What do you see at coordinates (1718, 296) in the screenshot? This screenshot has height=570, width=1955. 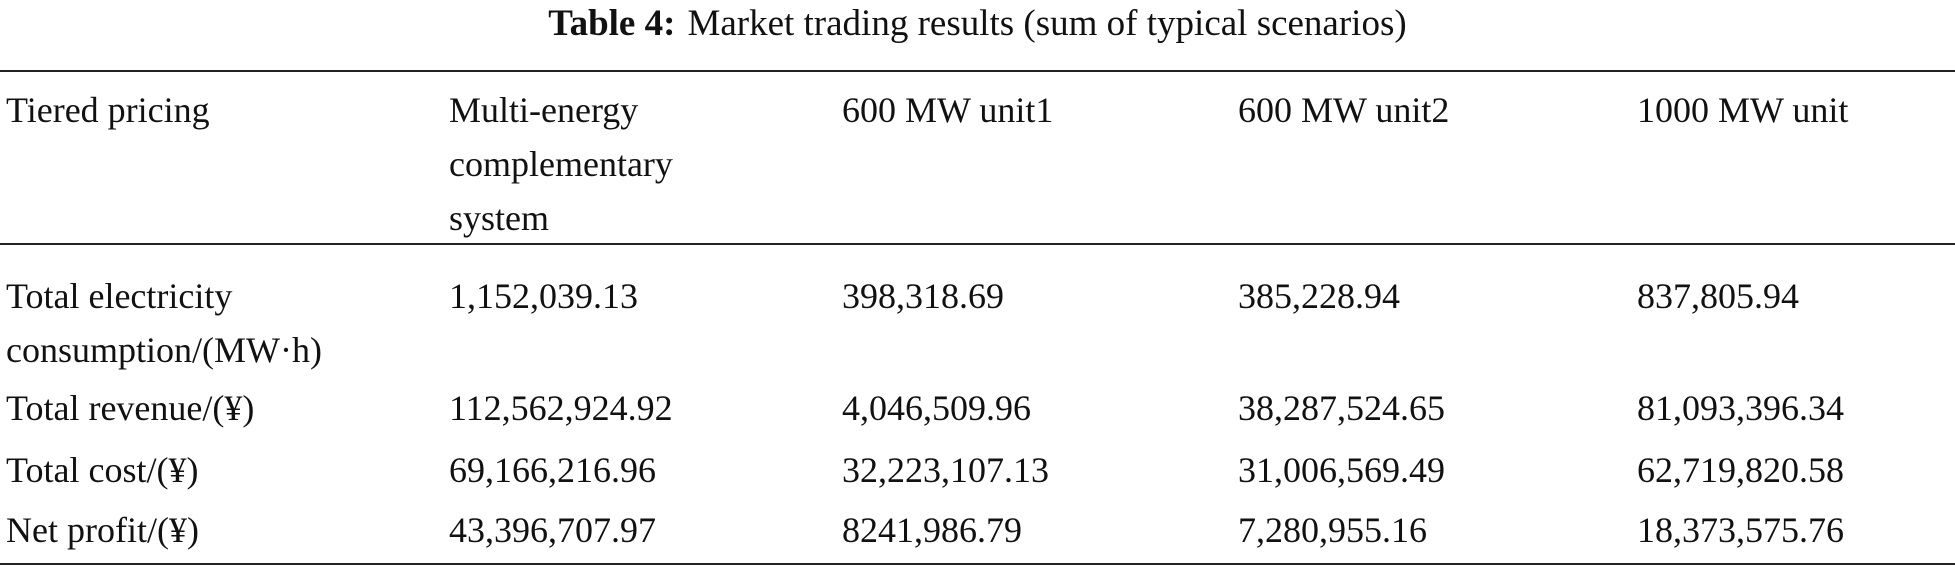 I see `table-cell: 837,805.94` at bounding box center [1718, 296].